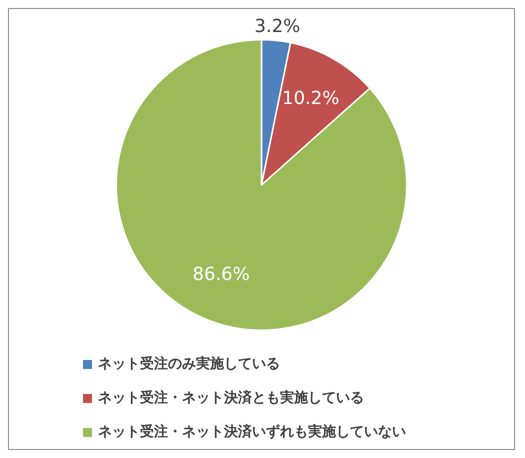 This screenshot has height=458, width=525. What do you see at coordinates (189, 364) in the screenshot?
I see `legend-label: ネット受注のみ実施している` at bounding box center [189, 364].